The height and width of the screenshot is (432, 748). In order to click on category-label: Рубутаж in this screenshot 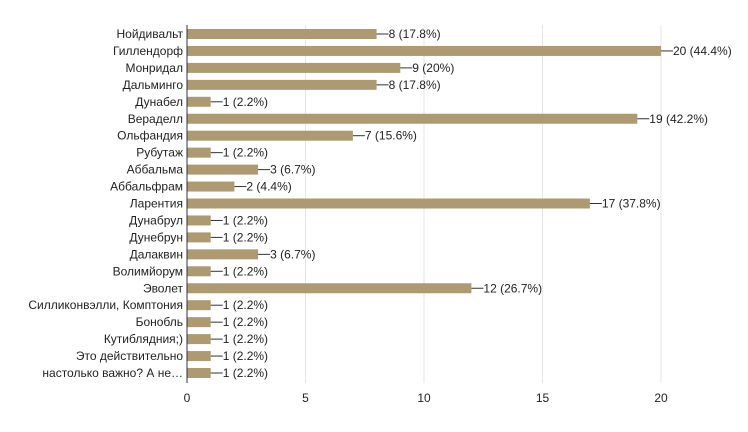, I will do `click(159, 153)`.